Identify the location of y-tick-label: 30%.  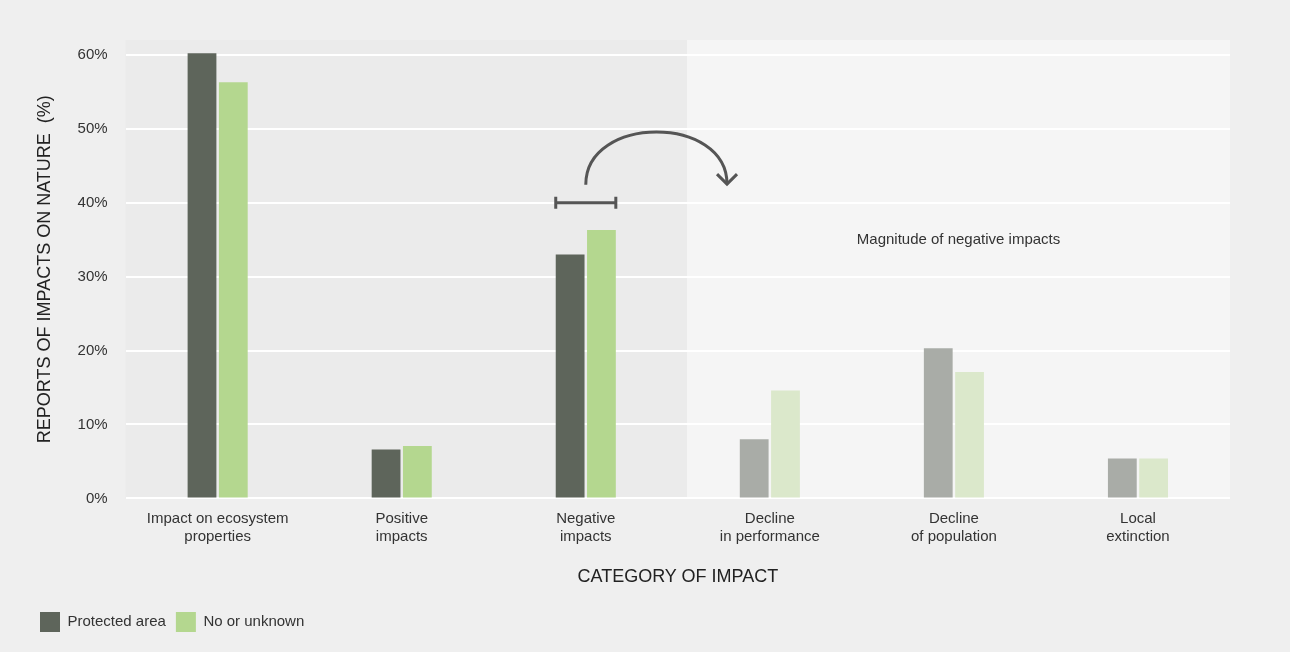
(92, 275).